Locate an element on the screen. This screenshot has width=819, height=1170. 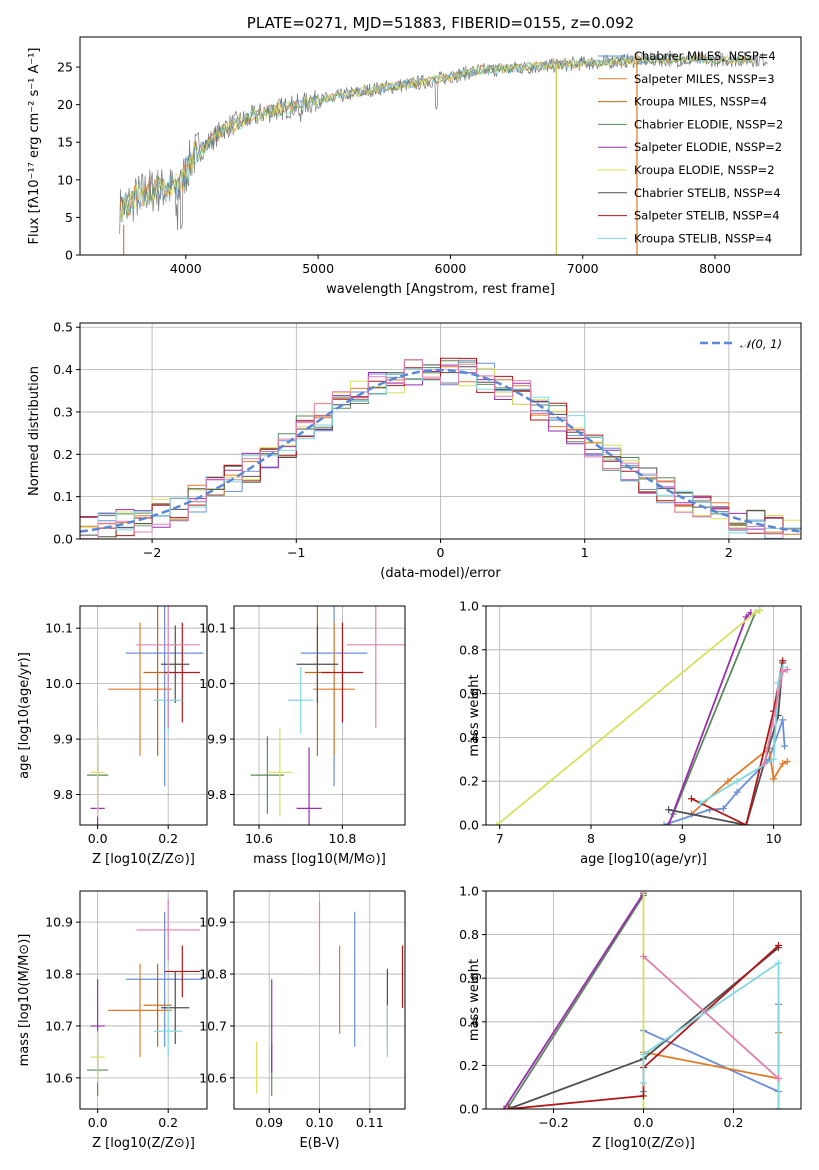
panel-3: 10.6 10.8 9.8 9.9 10.0 10.1 mass [log10(M/M⊙)] is located at coordinates (302, 736).